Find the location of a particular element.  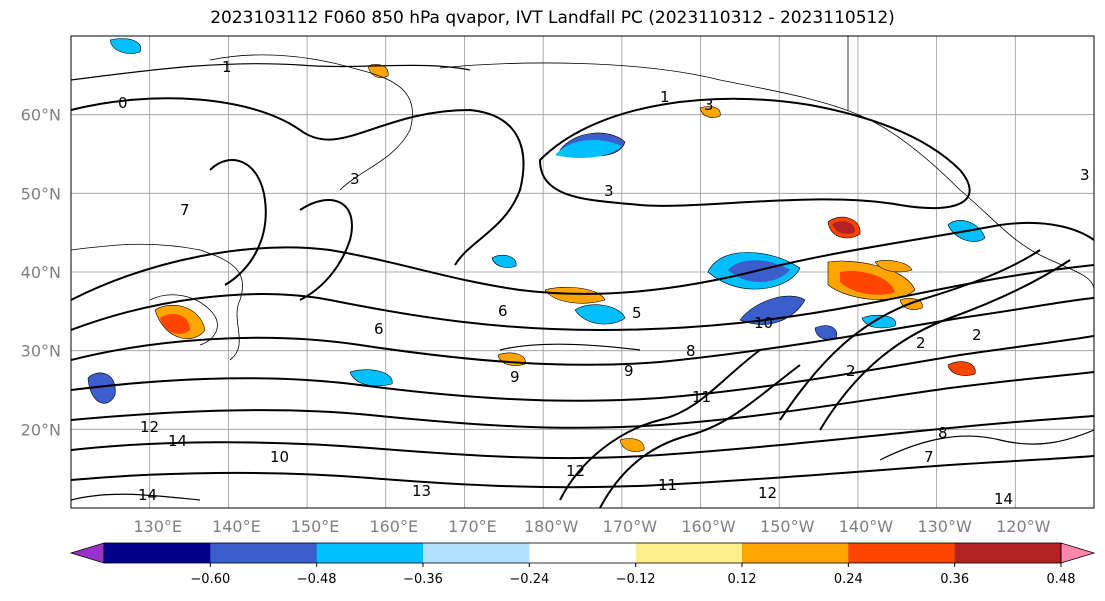

colorbar-tick-label: −0.36 is located at coordinates (423, 579).